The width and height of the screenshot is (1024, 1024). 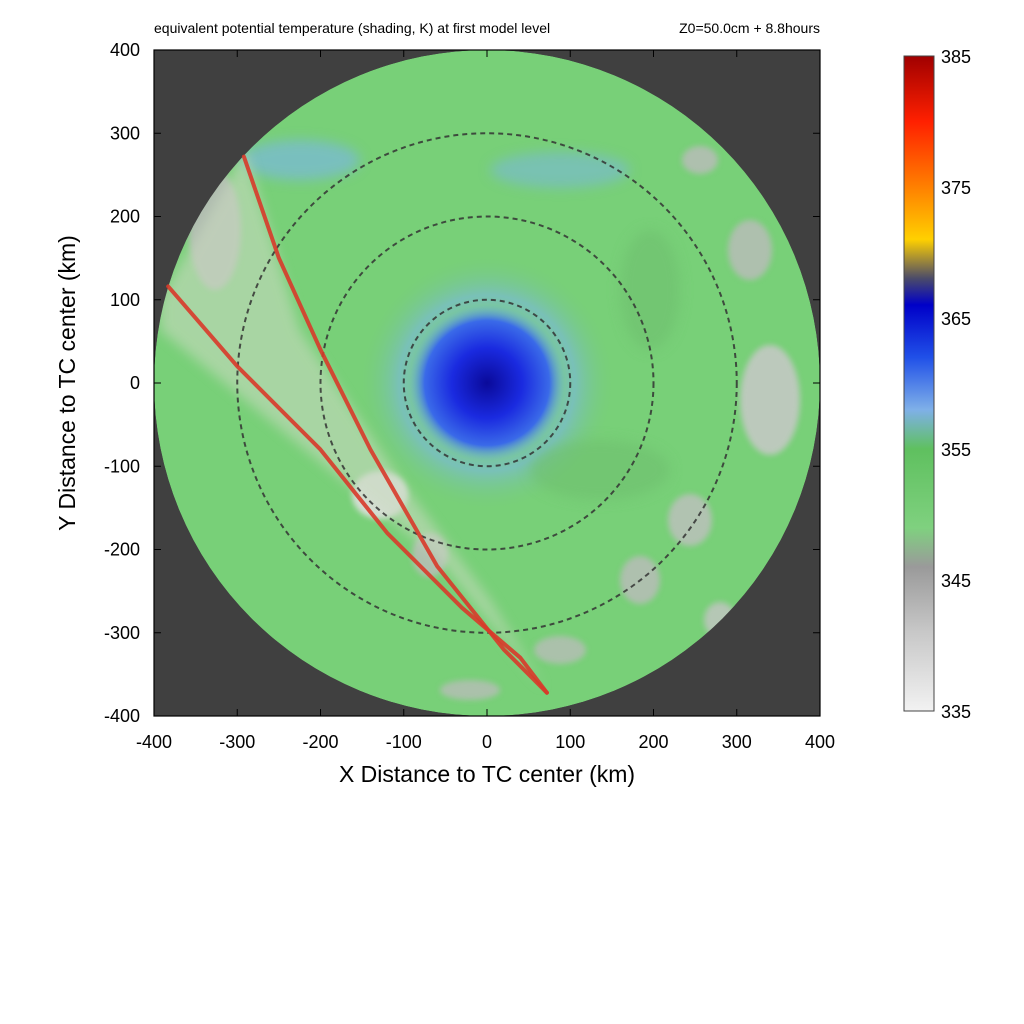 I want to click on x-tick-label: 400, so click(x=820, y=742).